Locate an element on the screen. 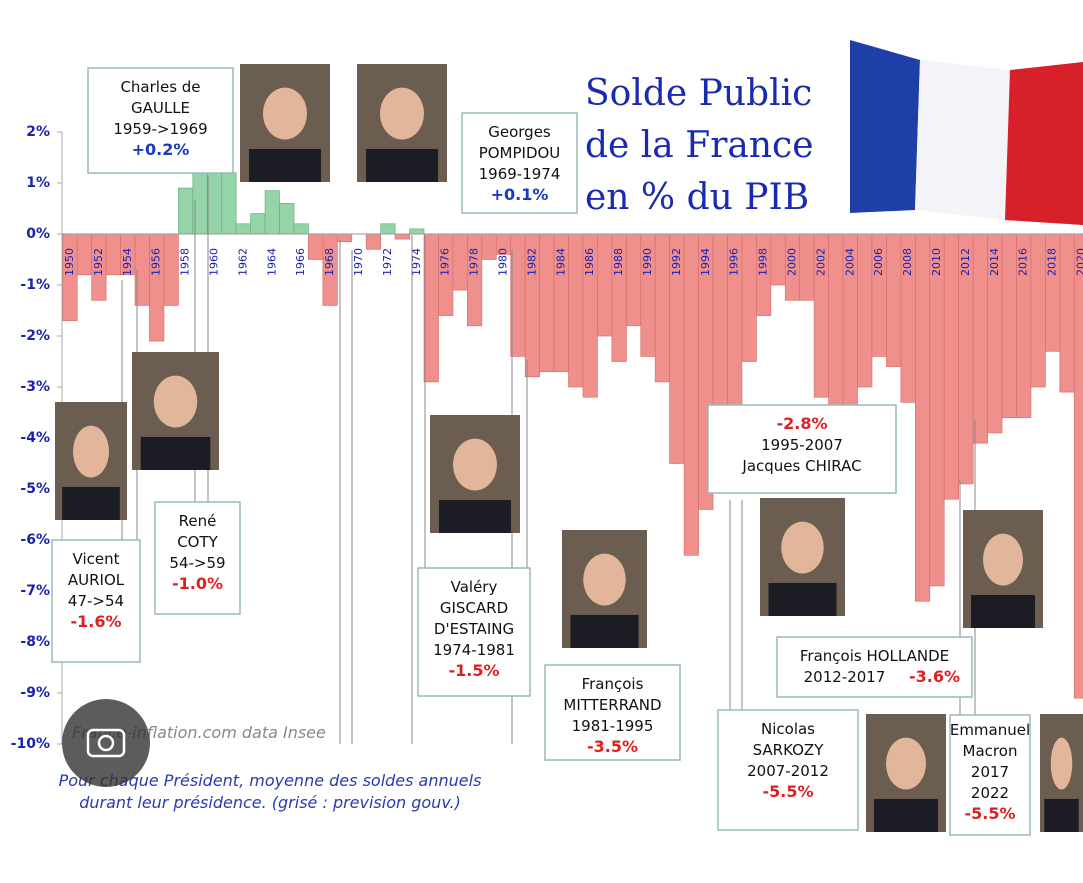 The width and height of the screenshot is (1083, 883). x-tick-label: 1976 is located at coordinates (445, 262).